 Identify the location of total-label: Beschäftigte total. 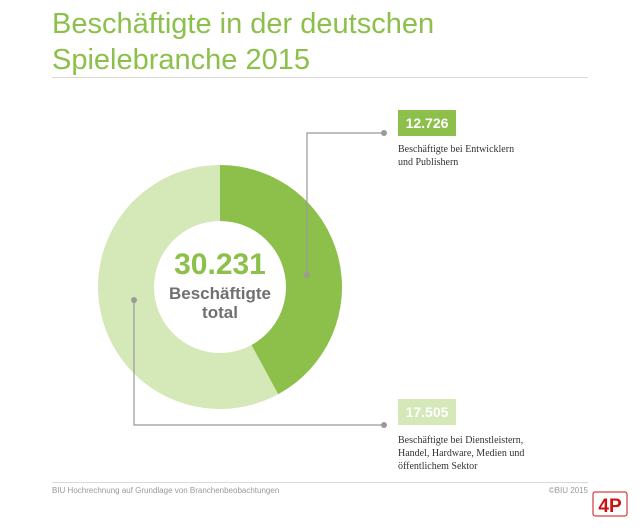
(220, 303).